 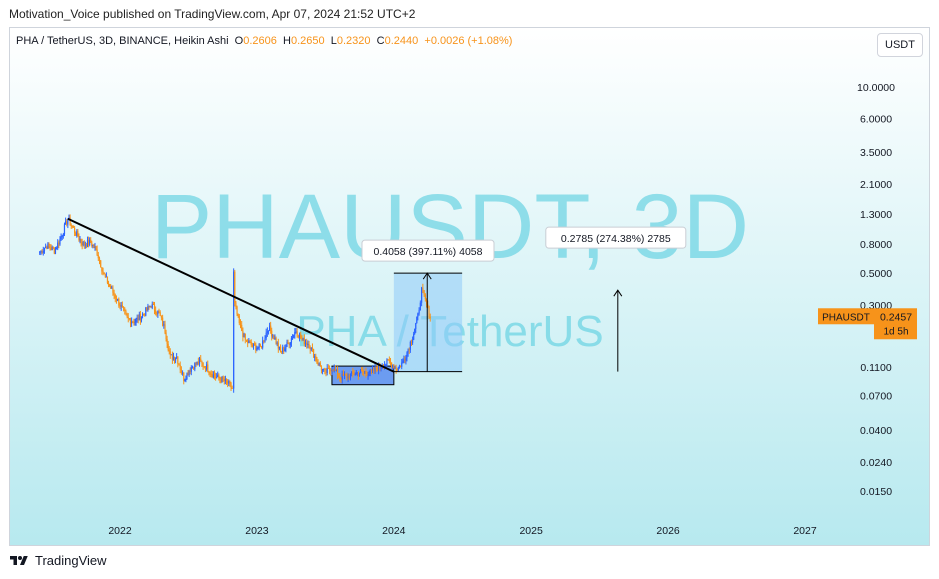 I want to click on last-price-symbol-tag, so click(x=846, y=316).